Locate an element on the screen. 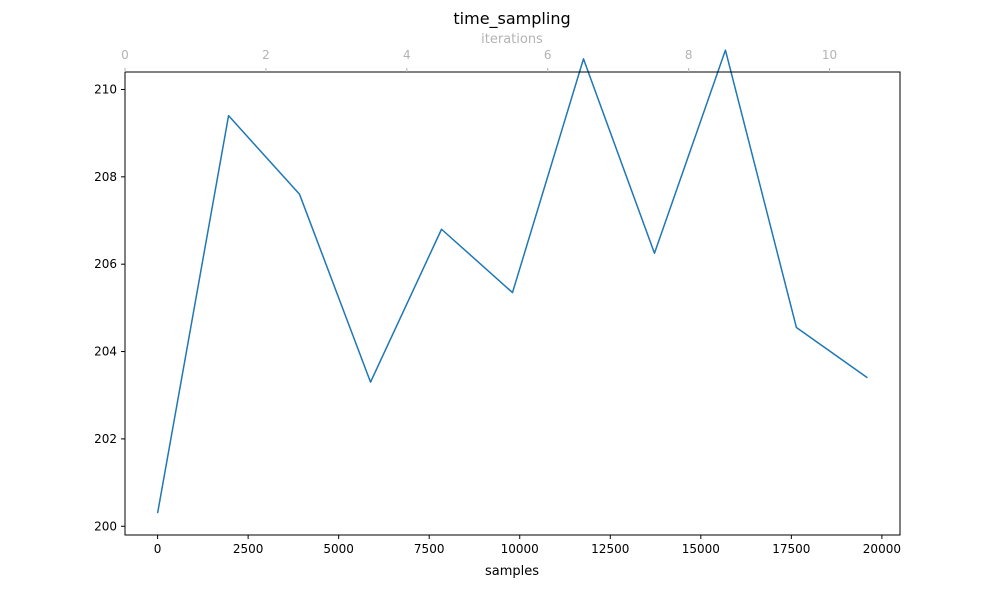 This screenshot has width=1000, height=600. y-tick-label: 208 is located at coordinates (105, 177).